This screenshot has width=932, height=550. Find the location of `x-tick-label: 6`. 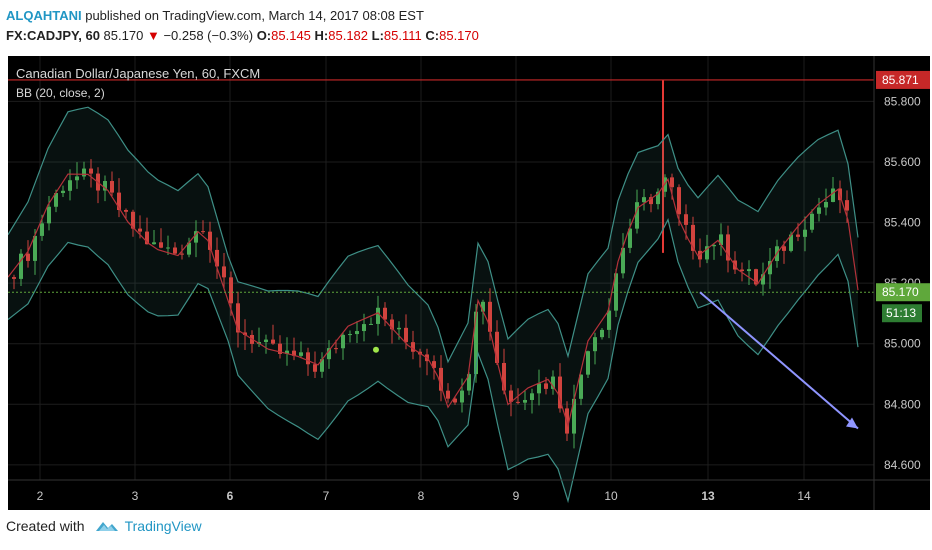

x-tick-label: 6 is located at coordinates (230, 496).